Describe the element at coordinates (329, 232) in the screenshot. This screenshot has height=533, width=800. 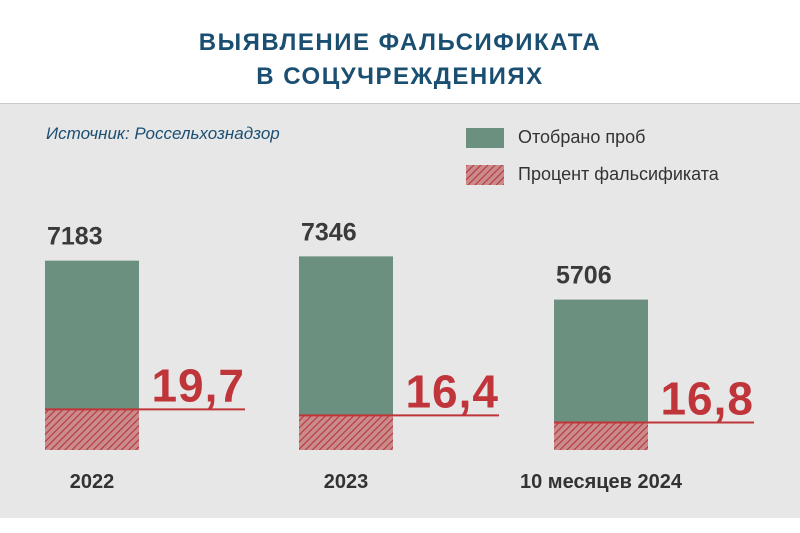
I see `bar-value-label: 7346` at that location.